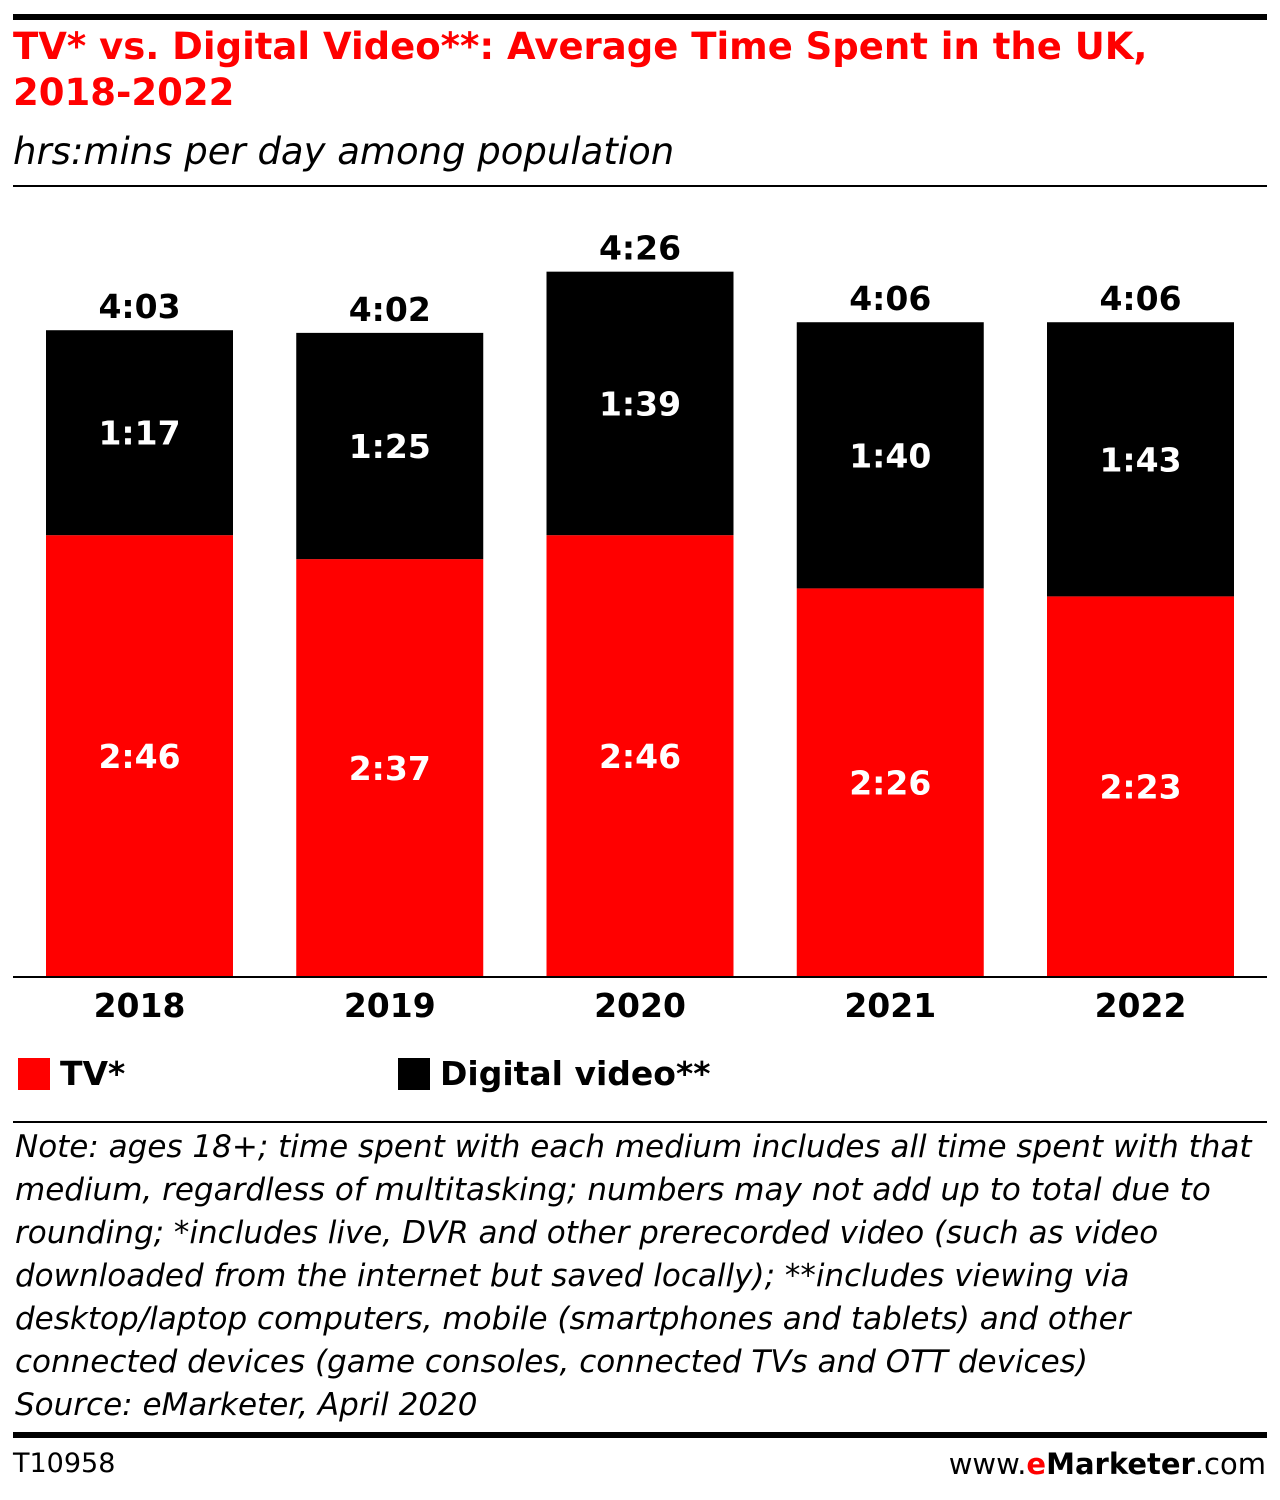 This screenshot has width=1280, height=1500. Describe the element at coordinates (344, 151) in the screenshot. I see `chart-subtitle: hrs:mins per day among population` at that location.